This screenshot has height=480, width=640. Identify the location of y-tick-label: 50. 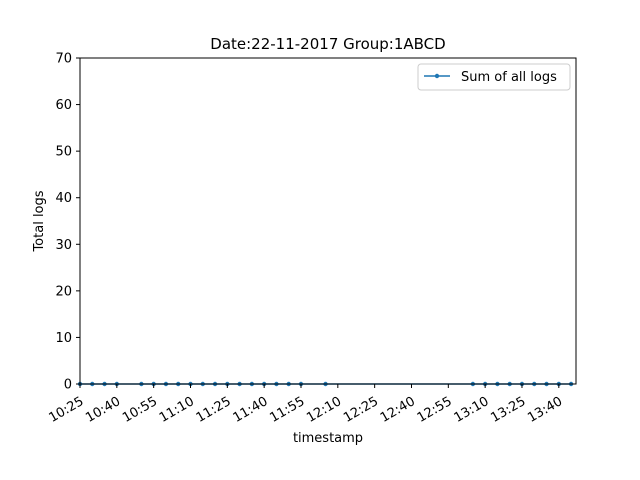
(63, 152).